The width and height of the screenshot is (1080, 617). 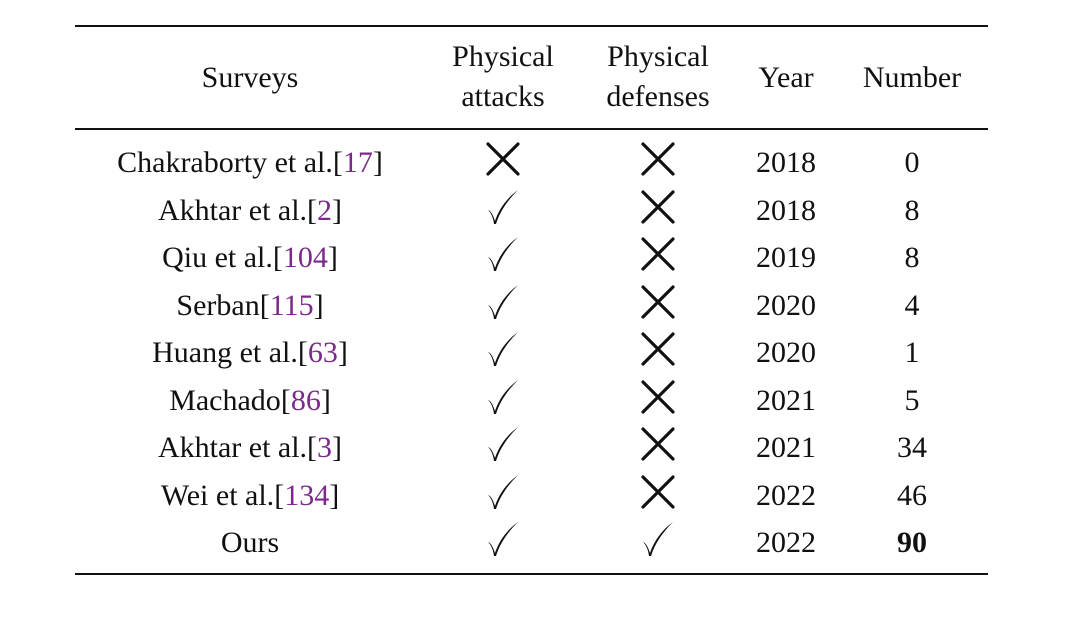 I want to click on citation-link: 134, so click(x=307, y=495).